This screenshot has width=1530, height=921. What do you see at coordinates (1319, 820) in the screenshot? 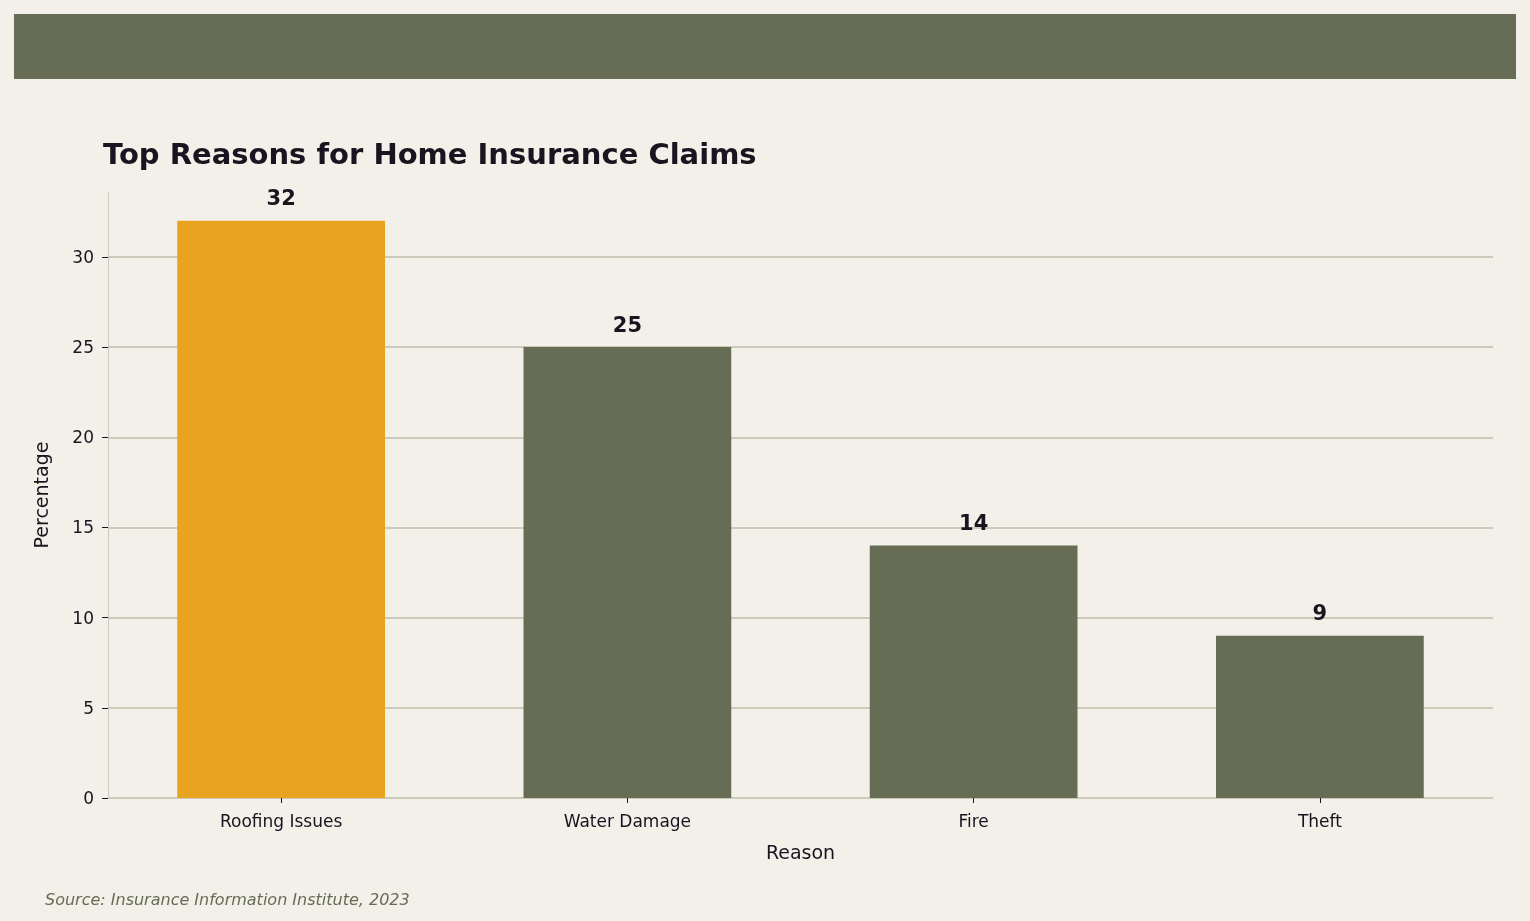
I see `x-tick-label: Theft` at bounding box center [1319, 820].